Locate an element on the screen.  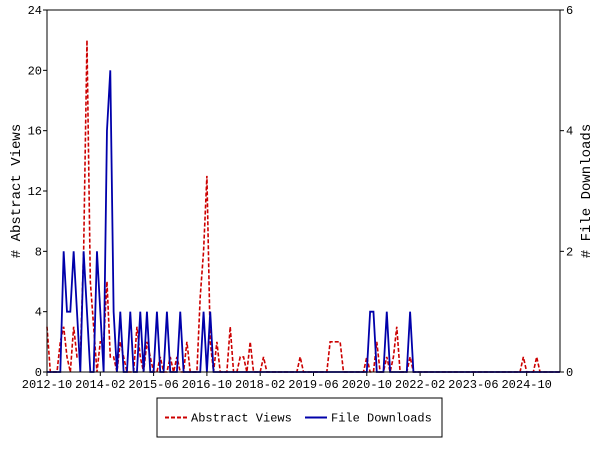
x-tick-label: 2022-02 is located at coordinates (420, 385).